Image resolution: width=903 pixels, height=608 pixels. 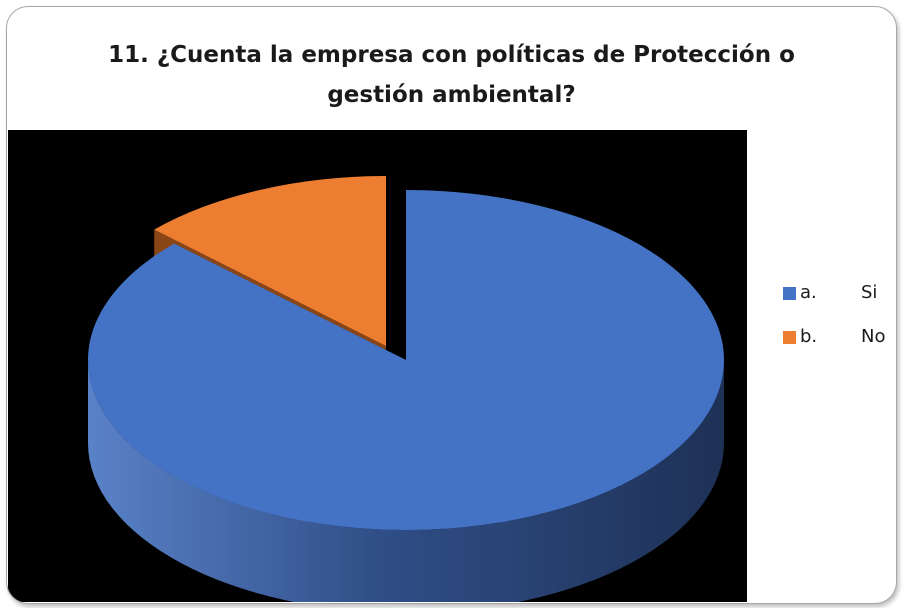 I want to click on legend-label-no: No, so click(x=873, y=336).